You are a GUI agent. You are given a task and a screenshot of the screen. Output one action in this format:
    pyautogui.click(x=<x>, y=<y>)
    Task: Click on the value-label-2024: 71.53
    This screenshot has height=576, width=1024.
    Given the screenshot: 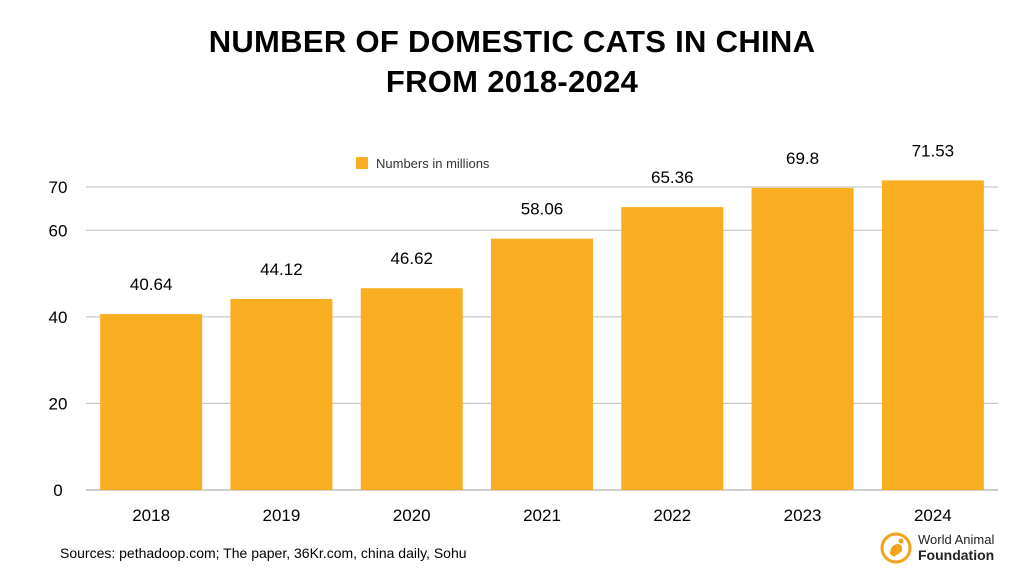 What is the action you would take?
    pyautogui.click(x=933, y=150)
    